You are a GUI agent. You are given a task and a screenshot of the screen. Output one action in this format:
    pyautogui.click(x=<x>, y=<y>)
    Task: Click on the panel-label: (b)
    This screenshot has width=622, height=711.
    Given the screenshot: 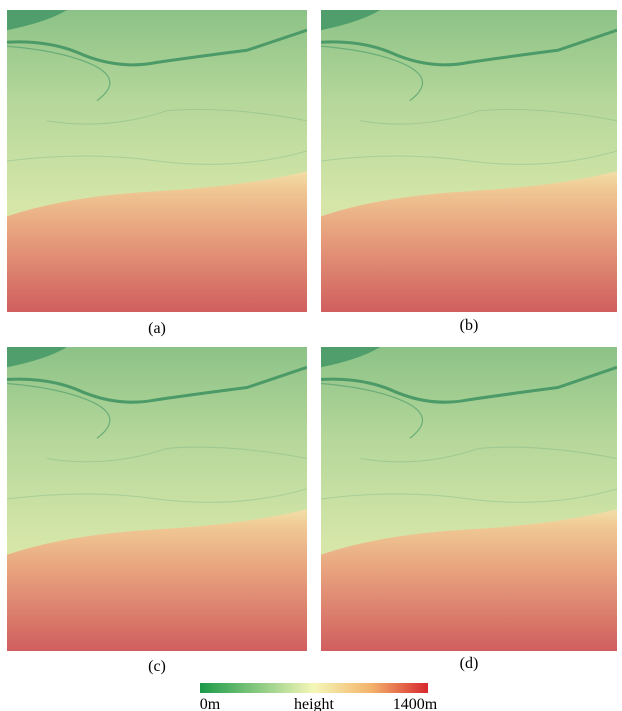 What is the action you would take?
    pyautogui.click(x=469, y=325)
    